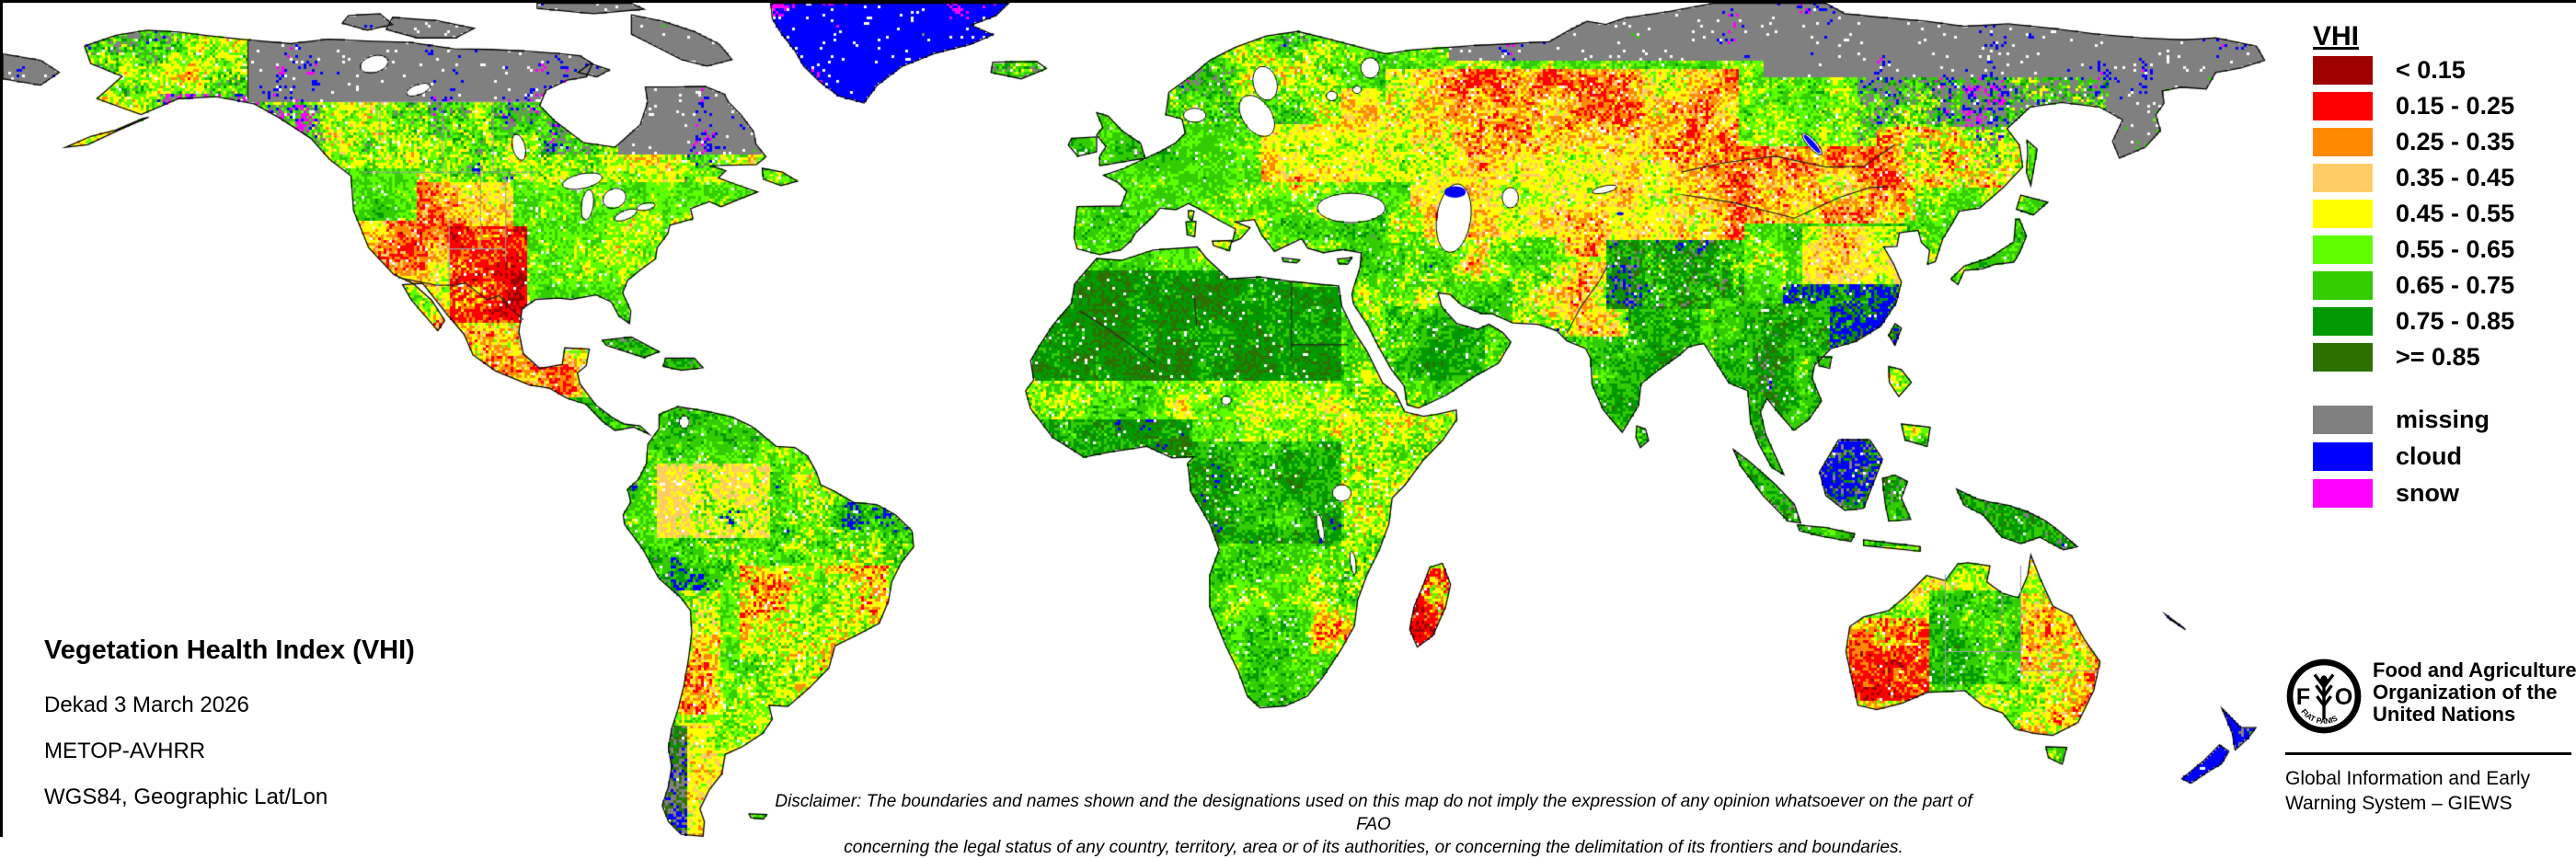 The height and width of the screenshot is (859, 2576). What do you see at coordinates (2455, 177) in the screenshot?
I see `legend-label: 0.35 - 0.45` at bounding box center [2455, 177].